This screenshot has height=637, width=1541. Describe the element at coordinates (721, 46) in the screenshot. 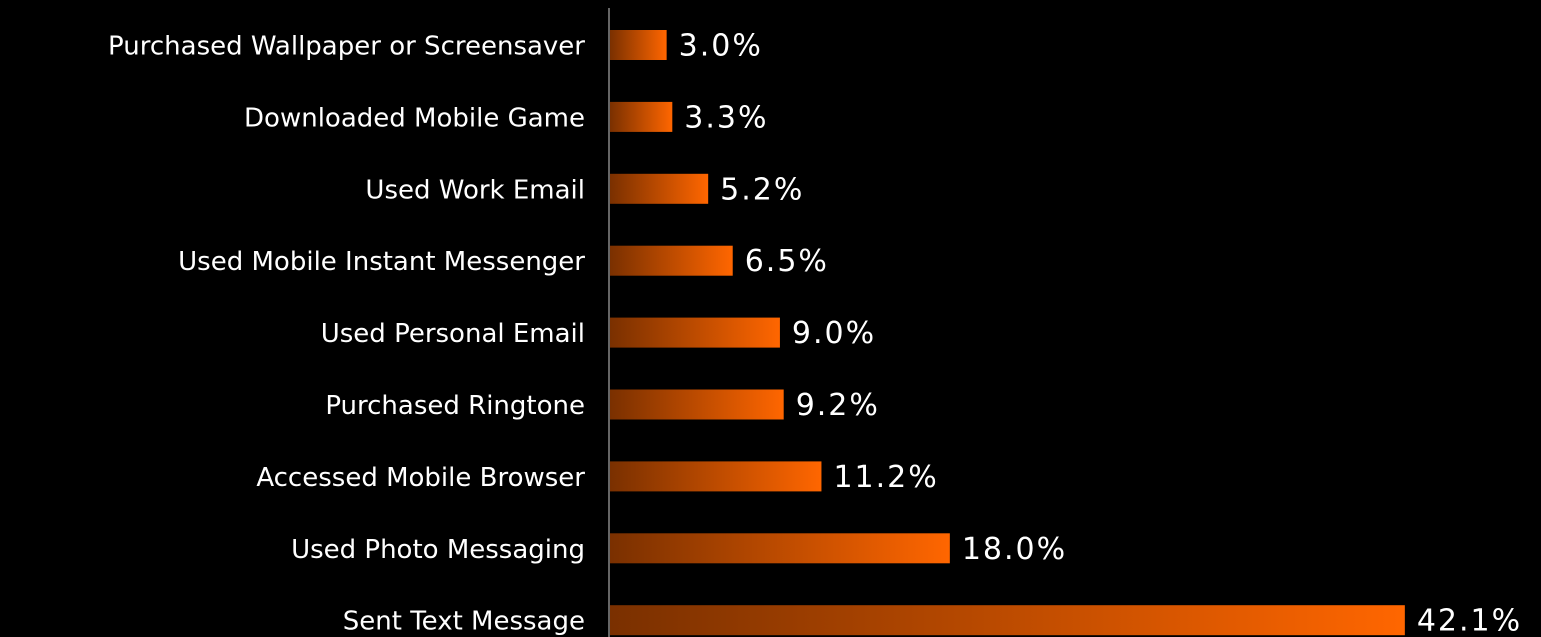

I see `value-label: 3.0%` at that location.